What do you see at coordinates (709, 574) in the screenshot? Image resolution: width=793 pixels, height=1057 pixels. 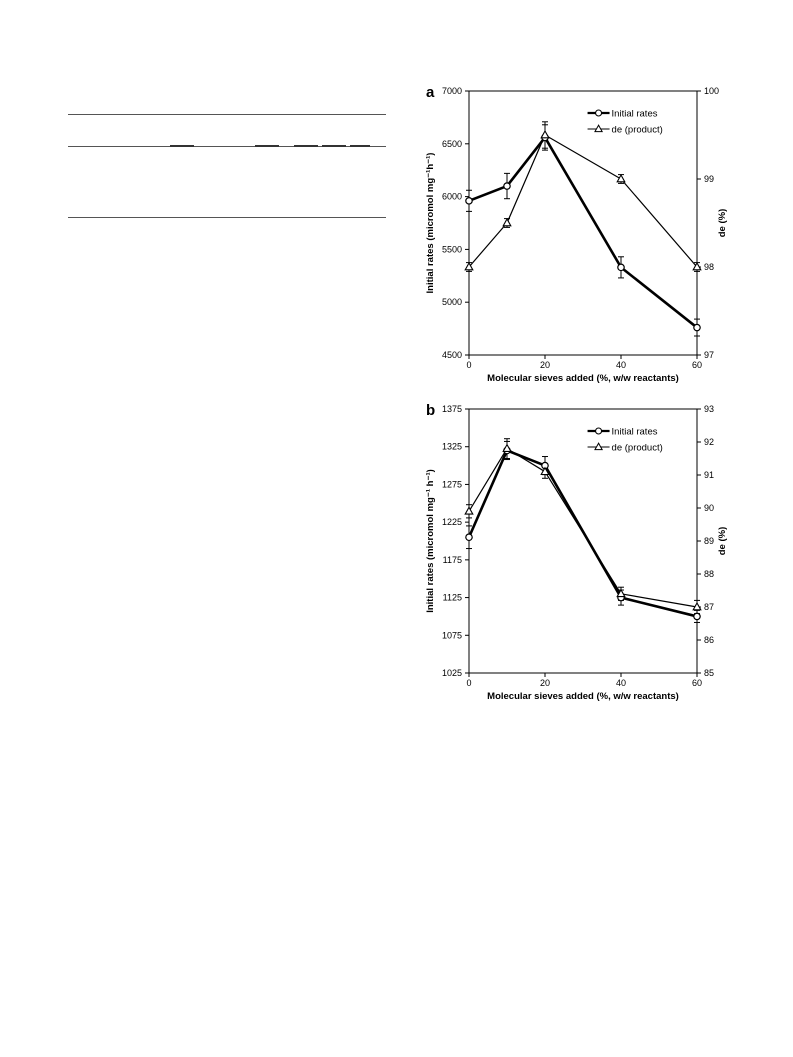 I see `chart-b-y2-tick-label-3: 88` at bounding box center [709, 574].